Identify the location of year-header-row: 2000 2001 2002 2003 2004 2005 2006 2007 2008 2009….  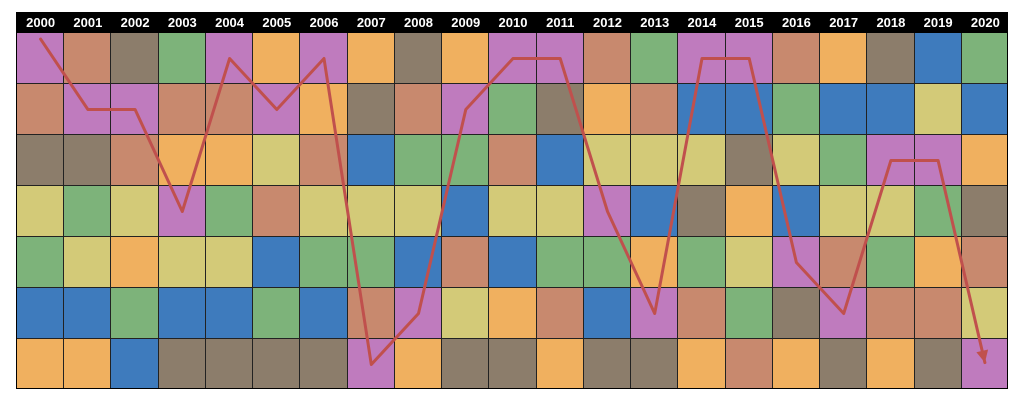
(512, 23).